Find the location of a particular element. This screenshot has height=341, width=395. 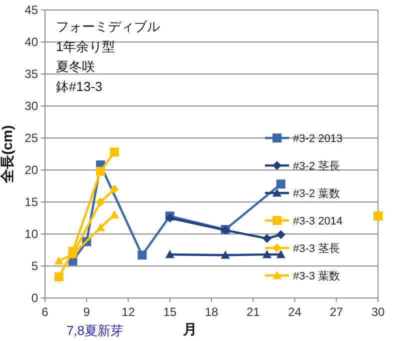

y-tick-label: 15 is located at coordinates (31, 202).